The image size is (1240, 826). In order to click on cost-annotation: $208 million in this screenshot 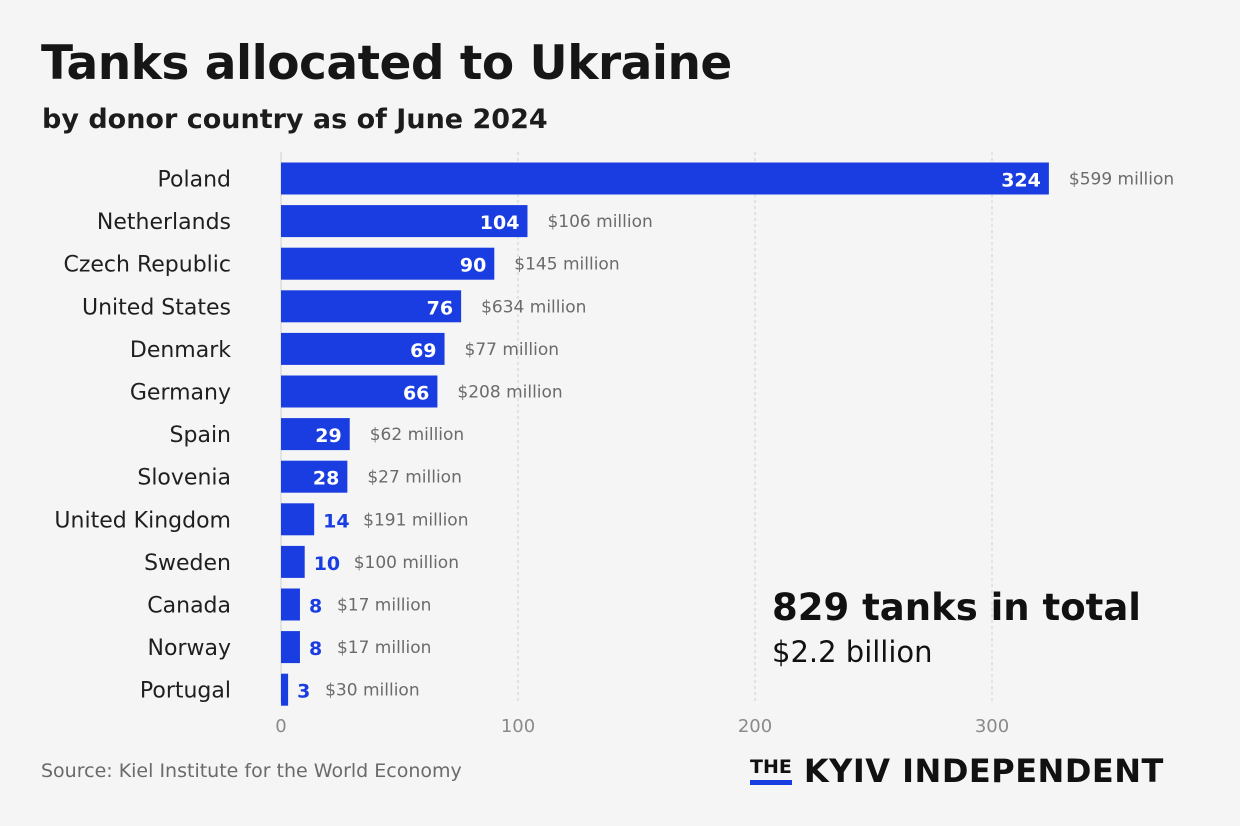, I will do `click(509, 393)`.